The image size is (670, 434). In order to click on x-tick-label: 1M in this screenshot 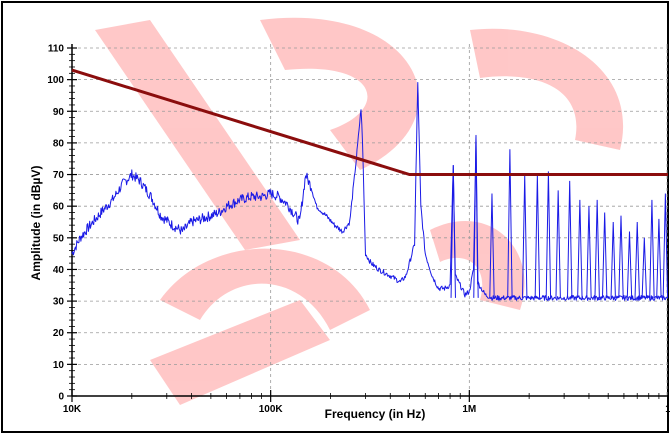, I will do `click(469, 409)`.